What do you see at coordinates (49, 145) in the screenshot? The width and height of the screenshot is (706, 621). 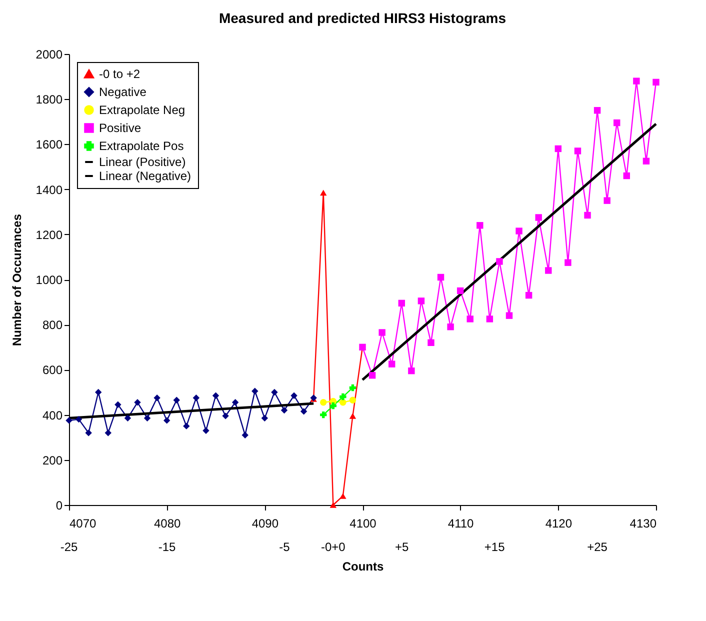 I see `y-tick-label: 1600` at bounding box center [49, 145].